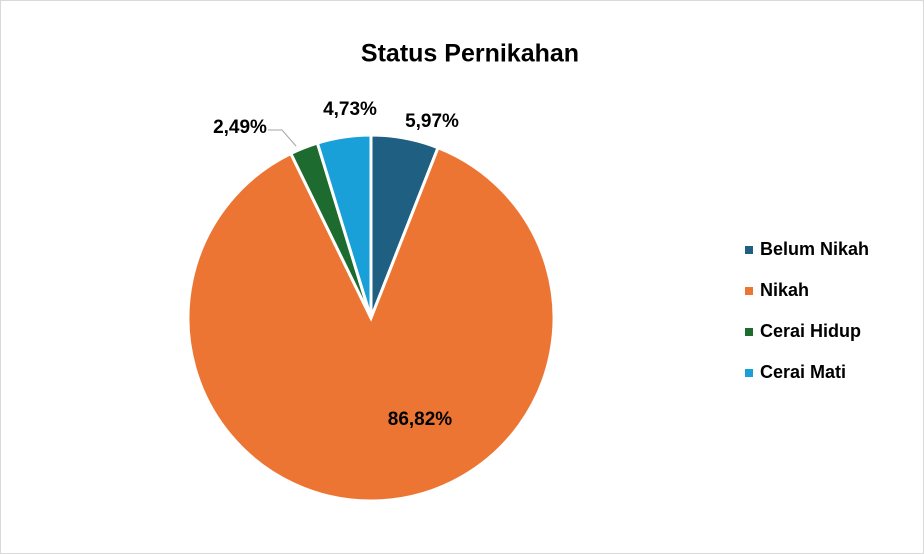 This screenshot has height=554, width=924. I want to click on legend-label: Belum Nikah, so click(814, 249).